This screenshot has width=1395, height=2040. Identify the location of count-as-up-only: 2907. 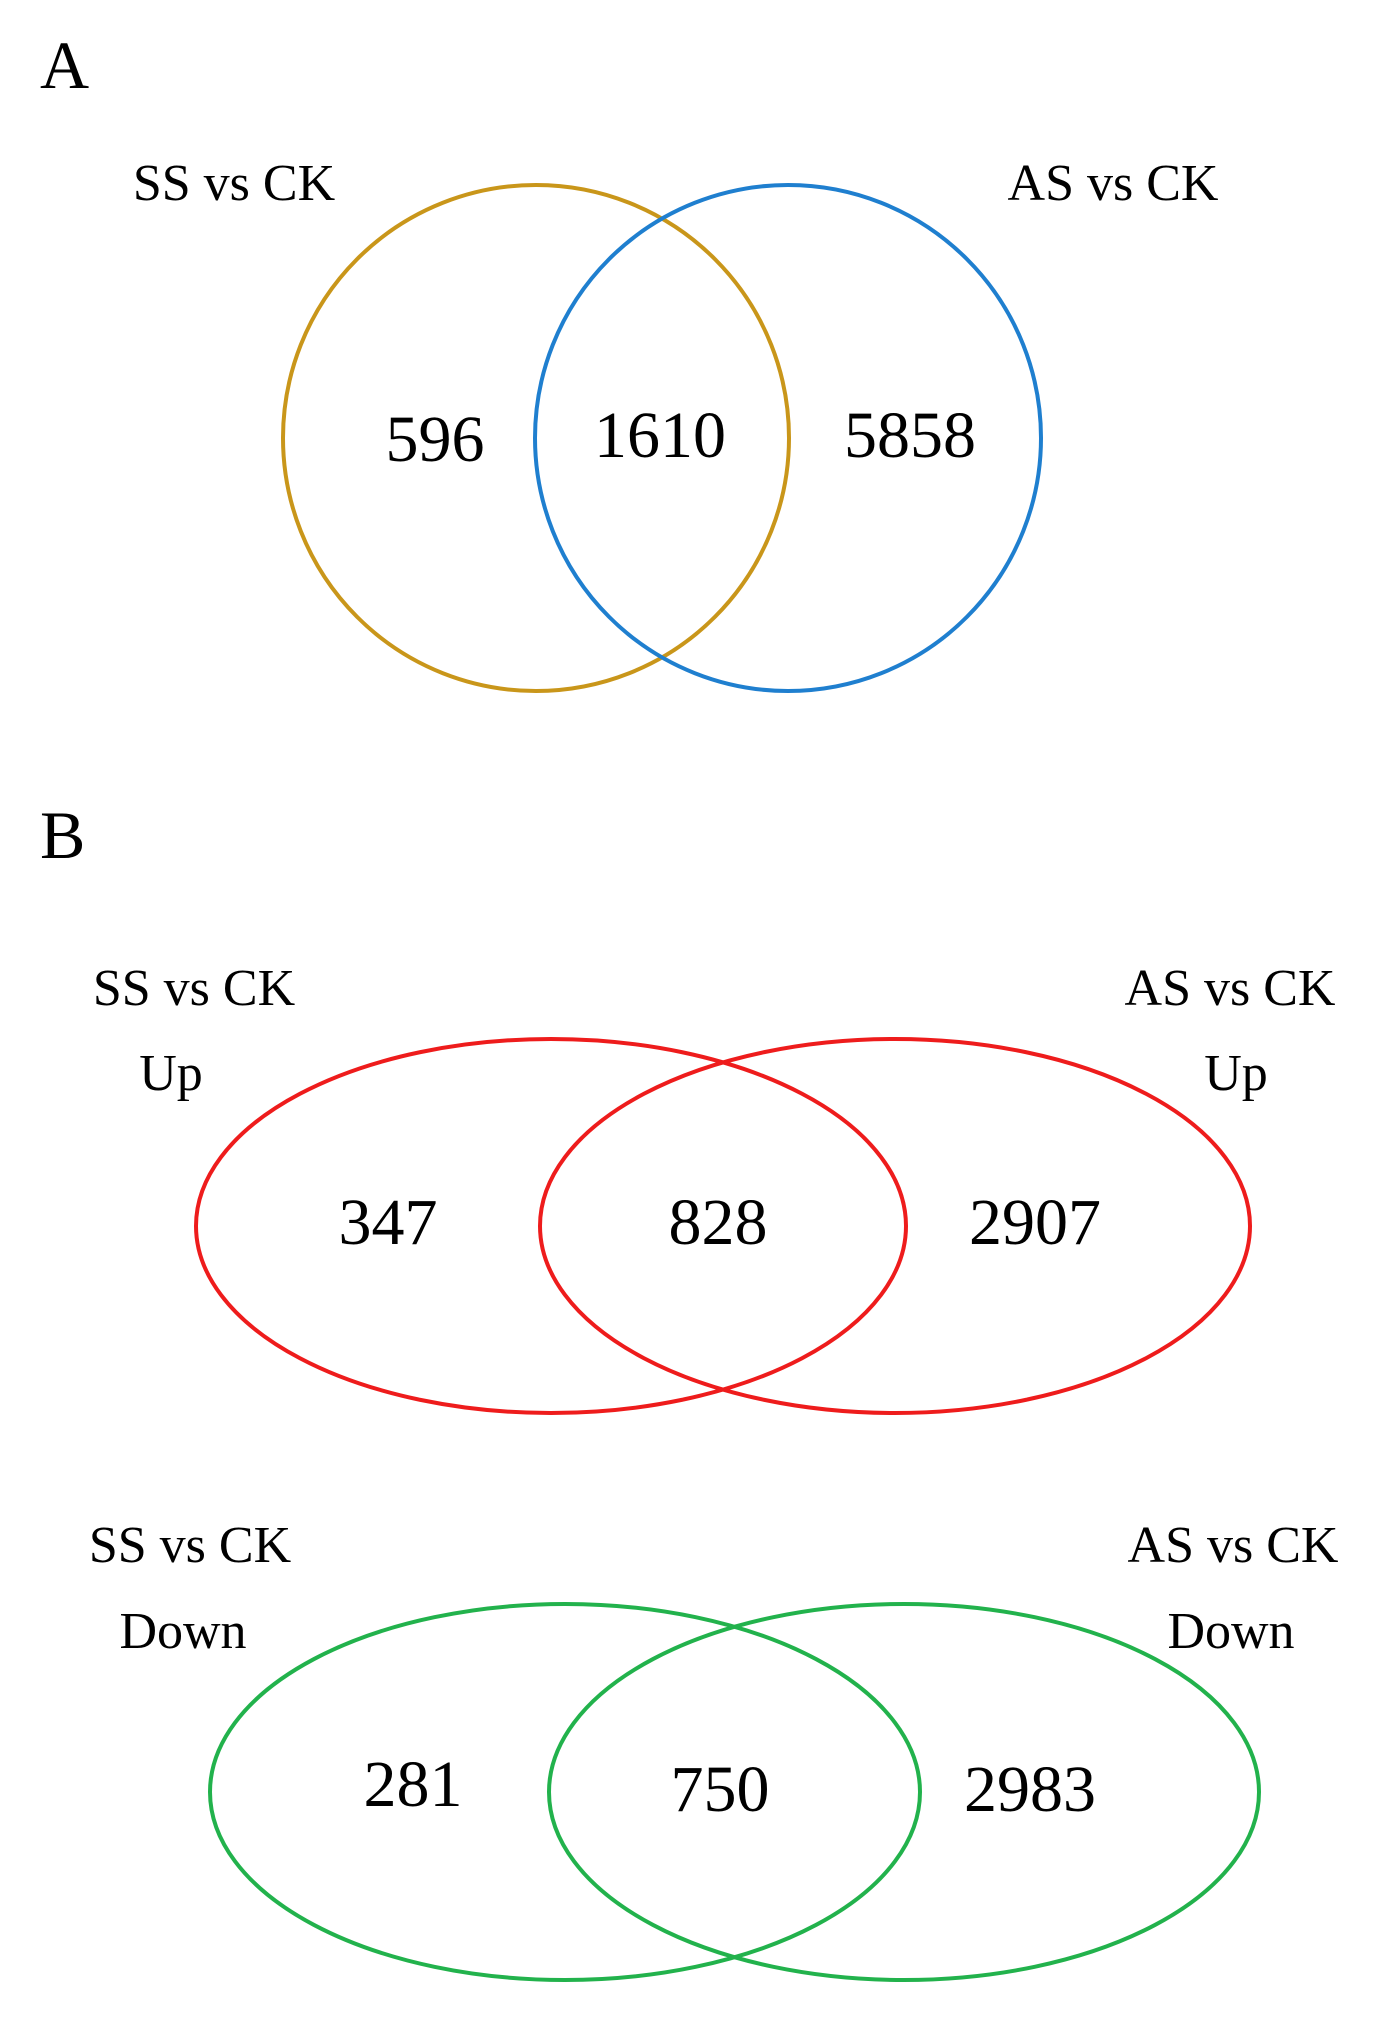
(1035, 1222).